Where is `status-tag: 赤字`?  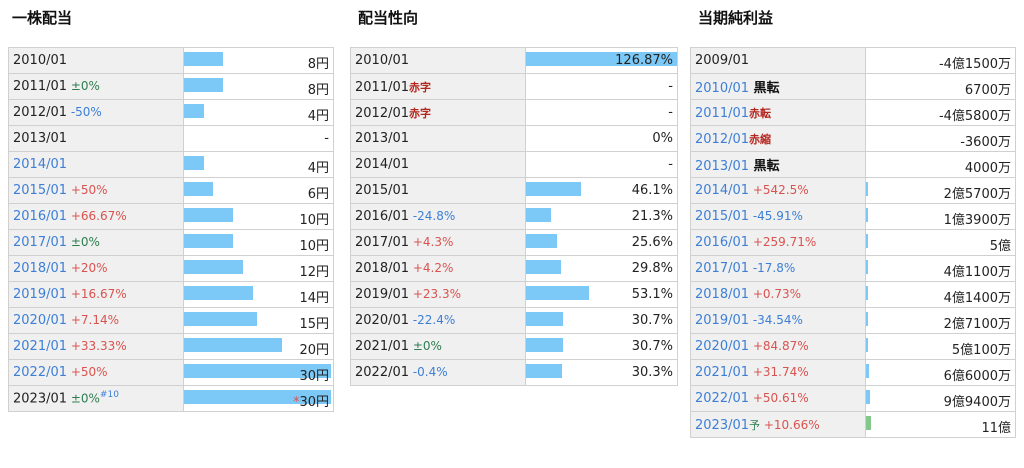 status-tag: 赤字 is located at coordinates (420, 87).